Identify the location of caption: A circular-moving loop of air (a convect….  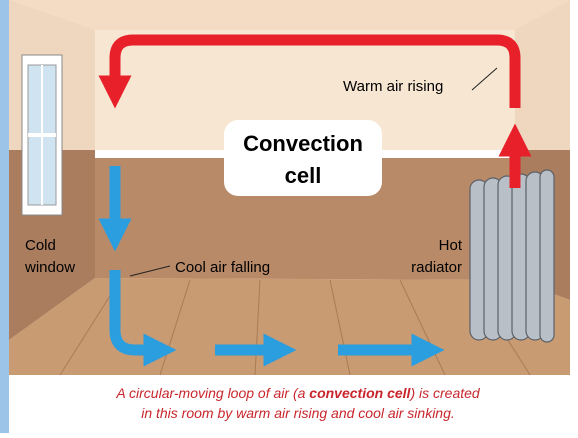
(298, 393).